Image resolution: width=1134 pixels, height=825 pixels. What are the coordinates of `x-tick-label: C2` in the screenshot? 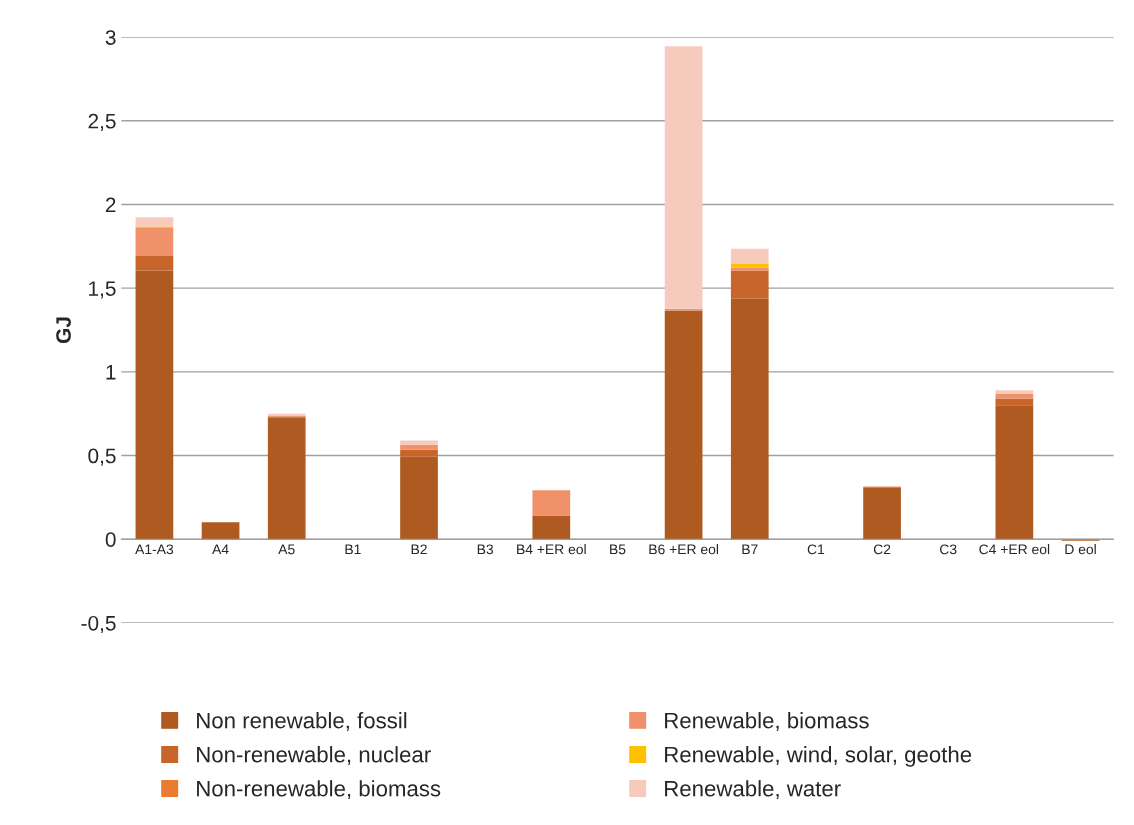 It's located at (882, 549).